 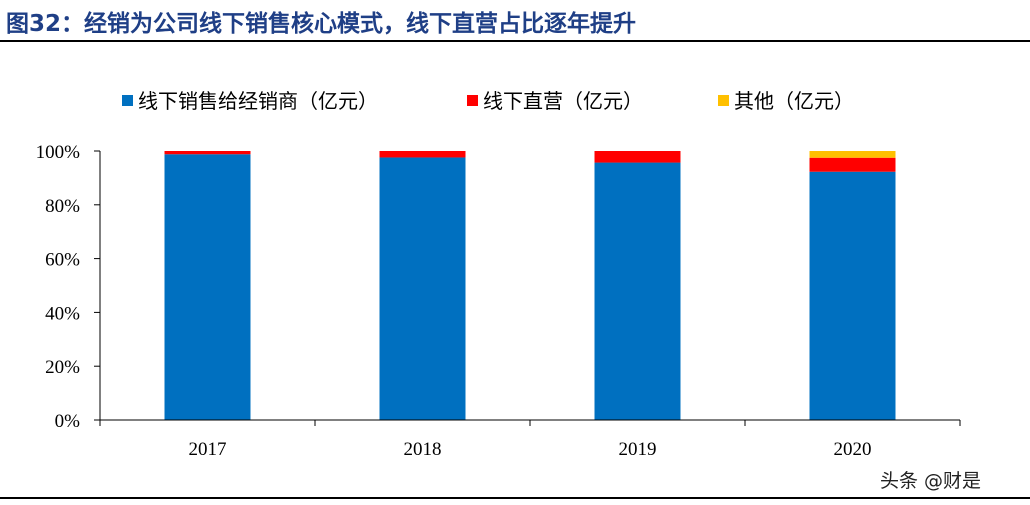 What do you see at coordinates (62, 260) in the screenshot?
I see `y-tick-label: 60%` at bounding box center [62, 260].